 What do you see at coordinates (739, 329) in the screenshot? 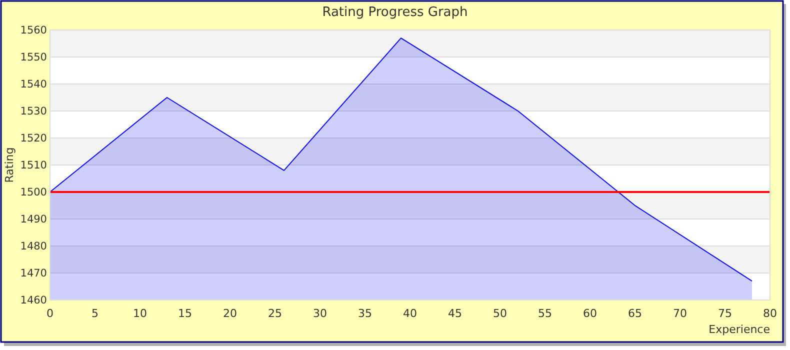
I see `x-axis-title: Experience` at bounding box center [739, 329].